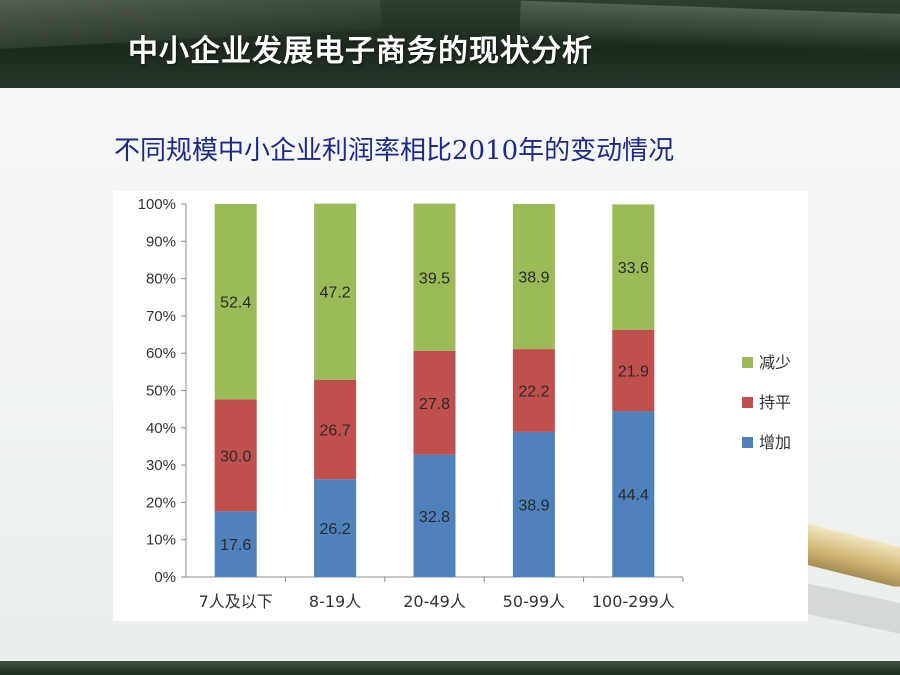 This screenshot has height=675, width=900. Describe the element at coordinates (394, 151) in the screenshot. I see `chart-title: 不同规模中小企业利润率相比2010年的变动情况` at that location.